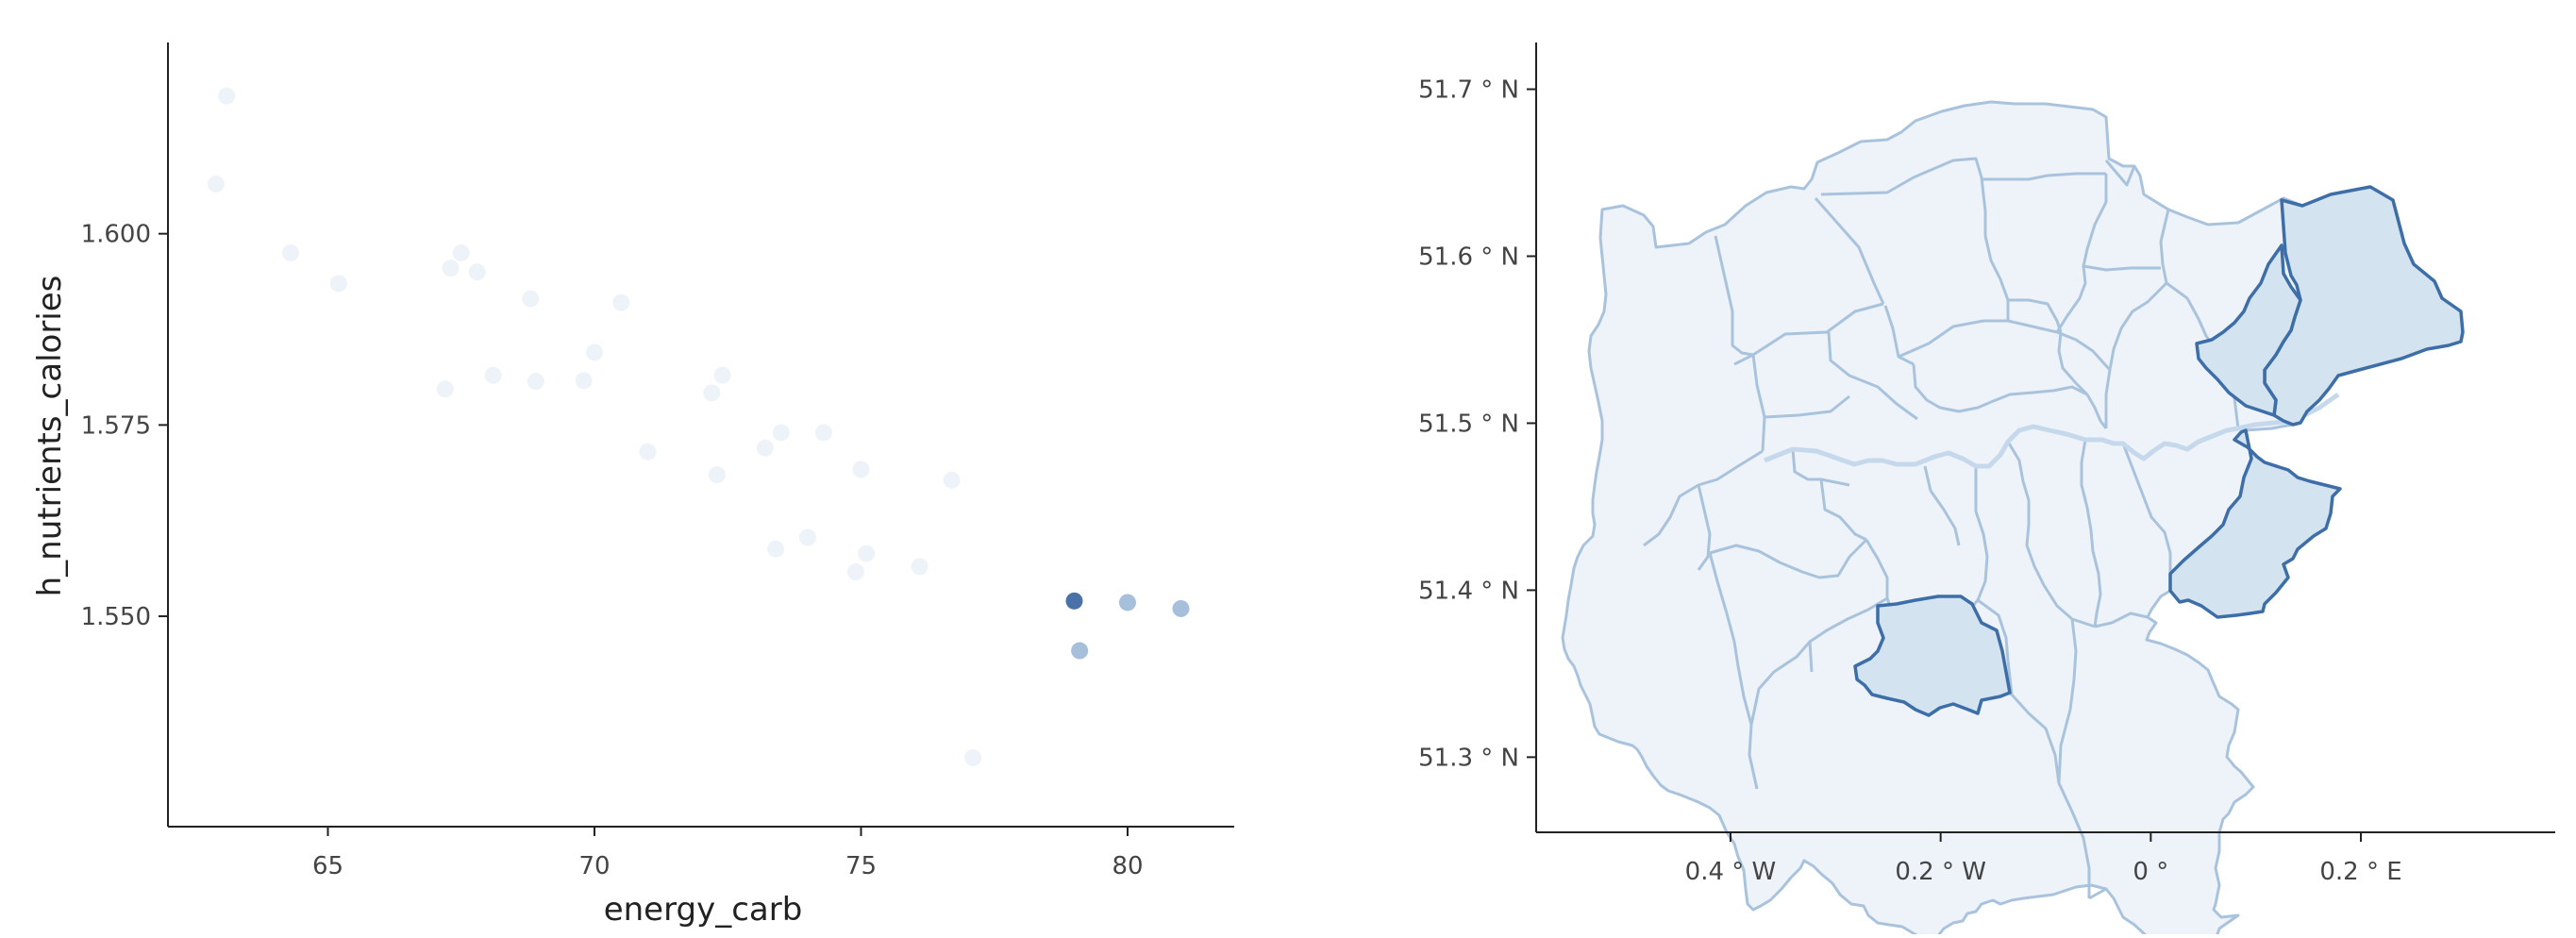 This screenshot has height=938, width=2576. Describe the element at coordinates (1468, 257) in the screenshot. I see `map-lat-tick-label: 51.6 ° N` at that location.